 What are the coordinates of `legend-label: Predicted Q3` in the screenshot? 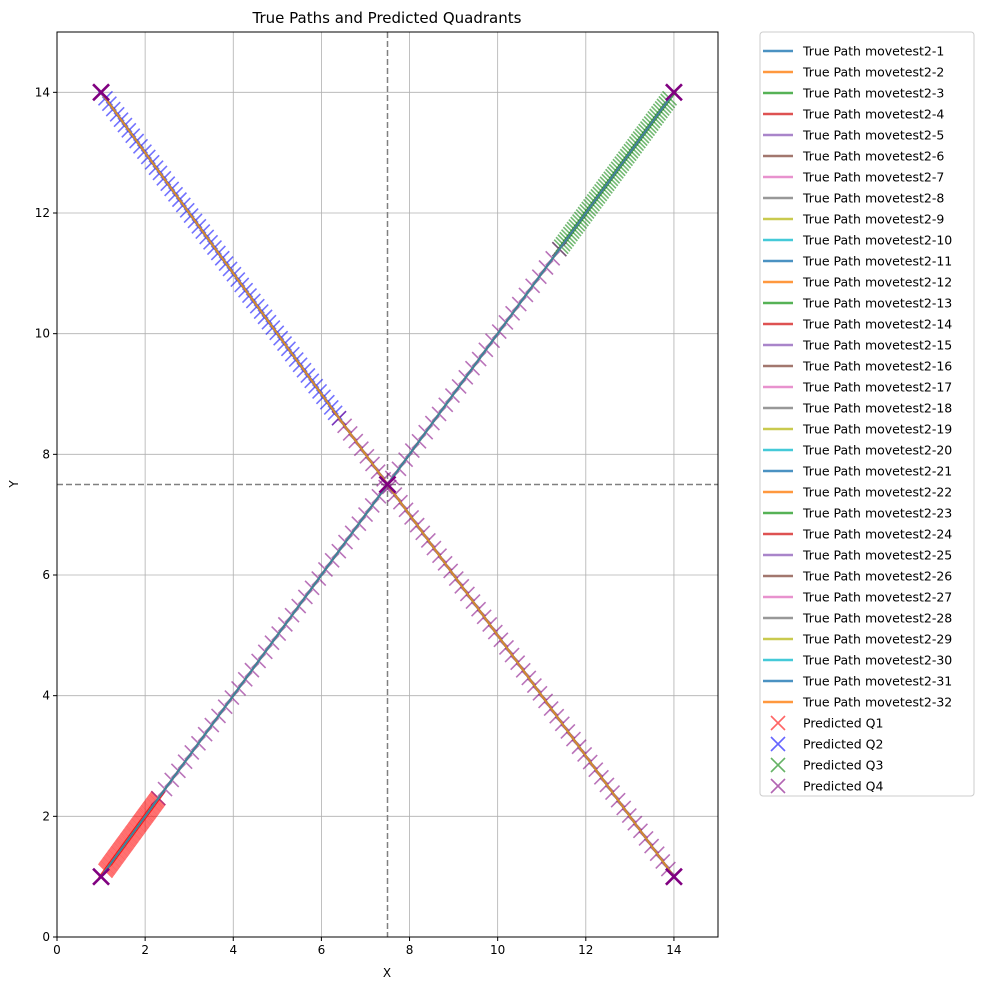 It's located at (843, 765).